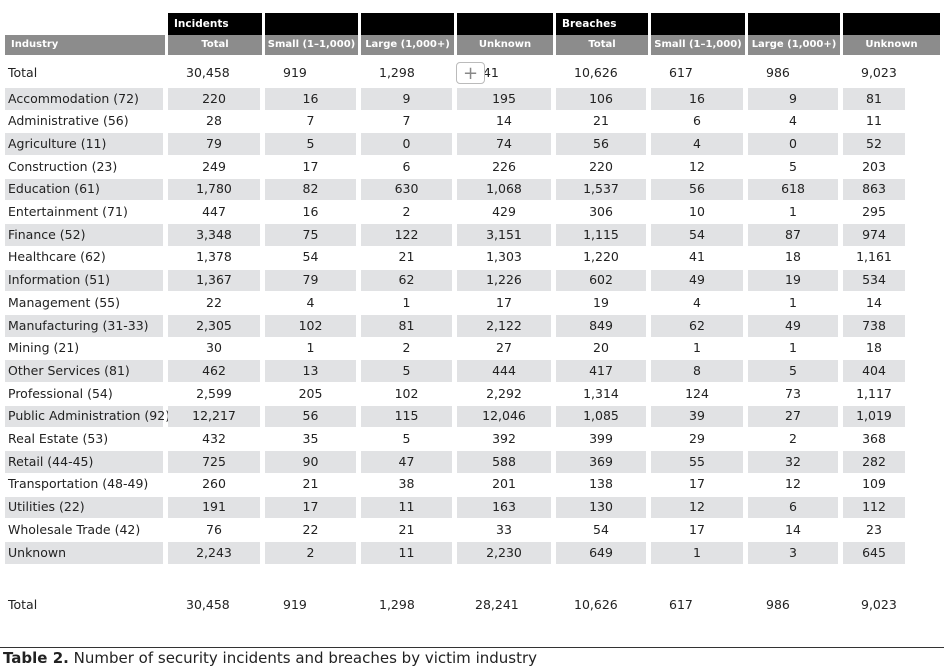  Describe the element at coordinates (84, 371) in the screenshot. I see `industry-label: Other Services (81)` at that location.